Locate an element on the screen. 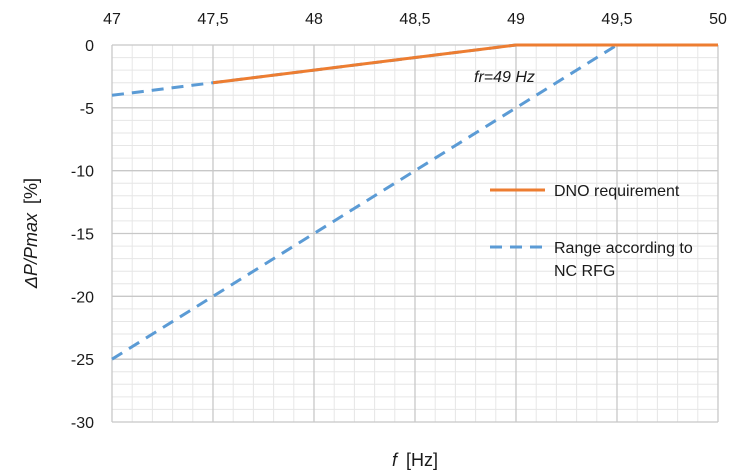 The width and height of the screenshot is (731, 474). x-axis-title: f [Hz] is located at coordinates (415, 460).